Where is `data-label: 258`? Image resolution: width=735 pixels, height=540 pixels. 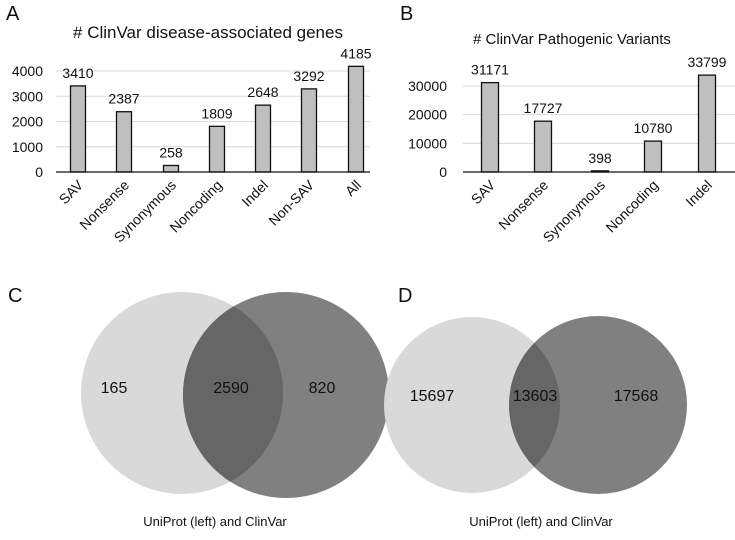
data-label: 258 is located at coordinates (171, 152).